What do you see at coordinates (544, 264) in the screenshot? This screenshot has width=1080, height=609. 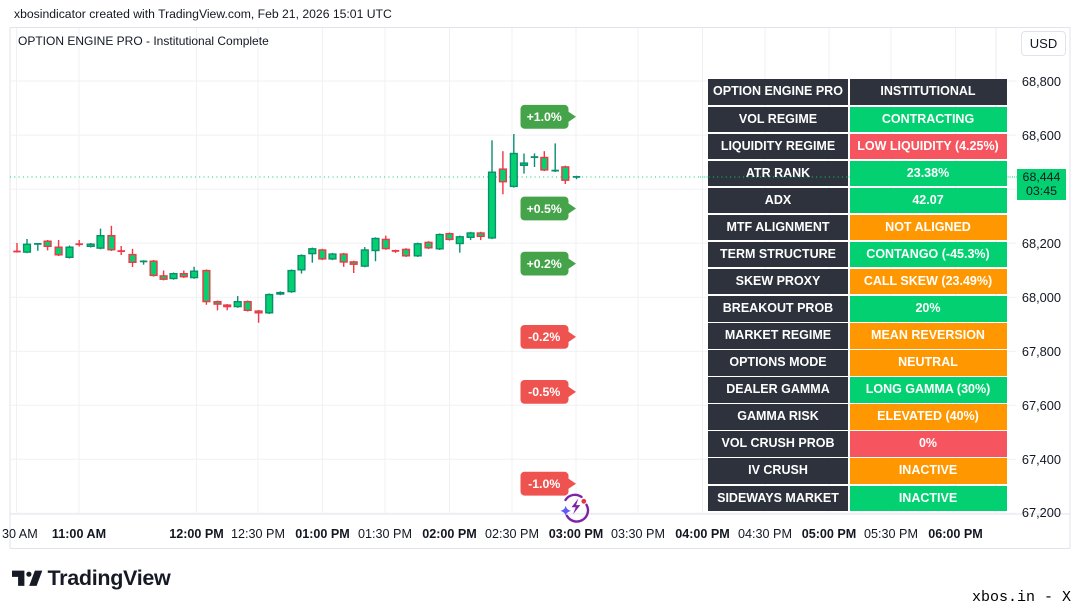 I see `svg-text: +0.2%` at bounding box center [544, 264].